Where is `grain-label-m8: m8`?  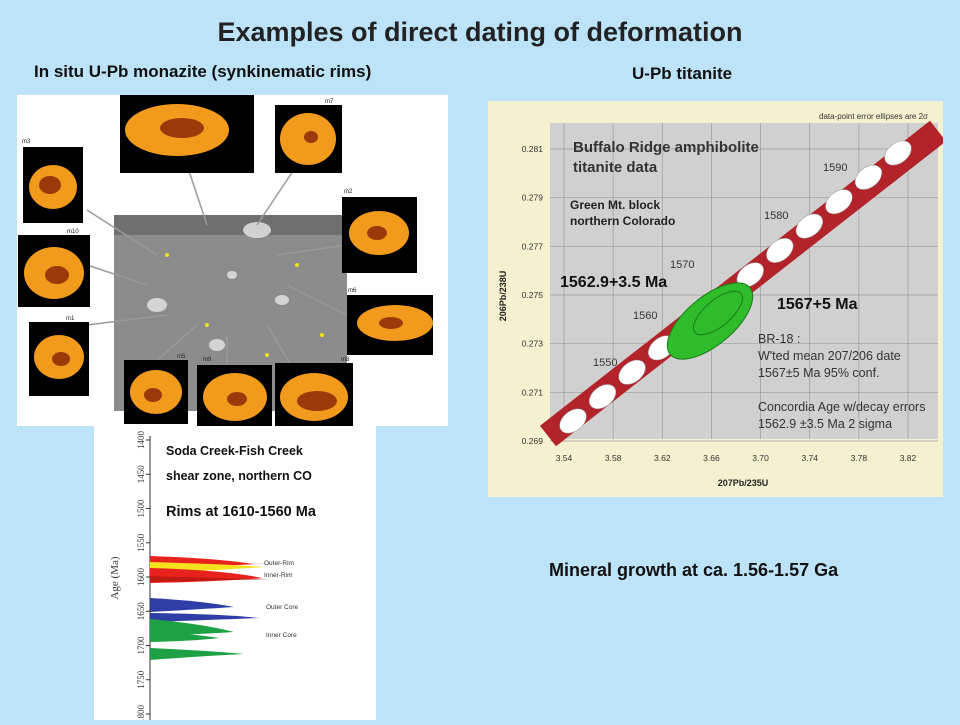 grain-label-m8: m8 is located at coordinates (345, 360).